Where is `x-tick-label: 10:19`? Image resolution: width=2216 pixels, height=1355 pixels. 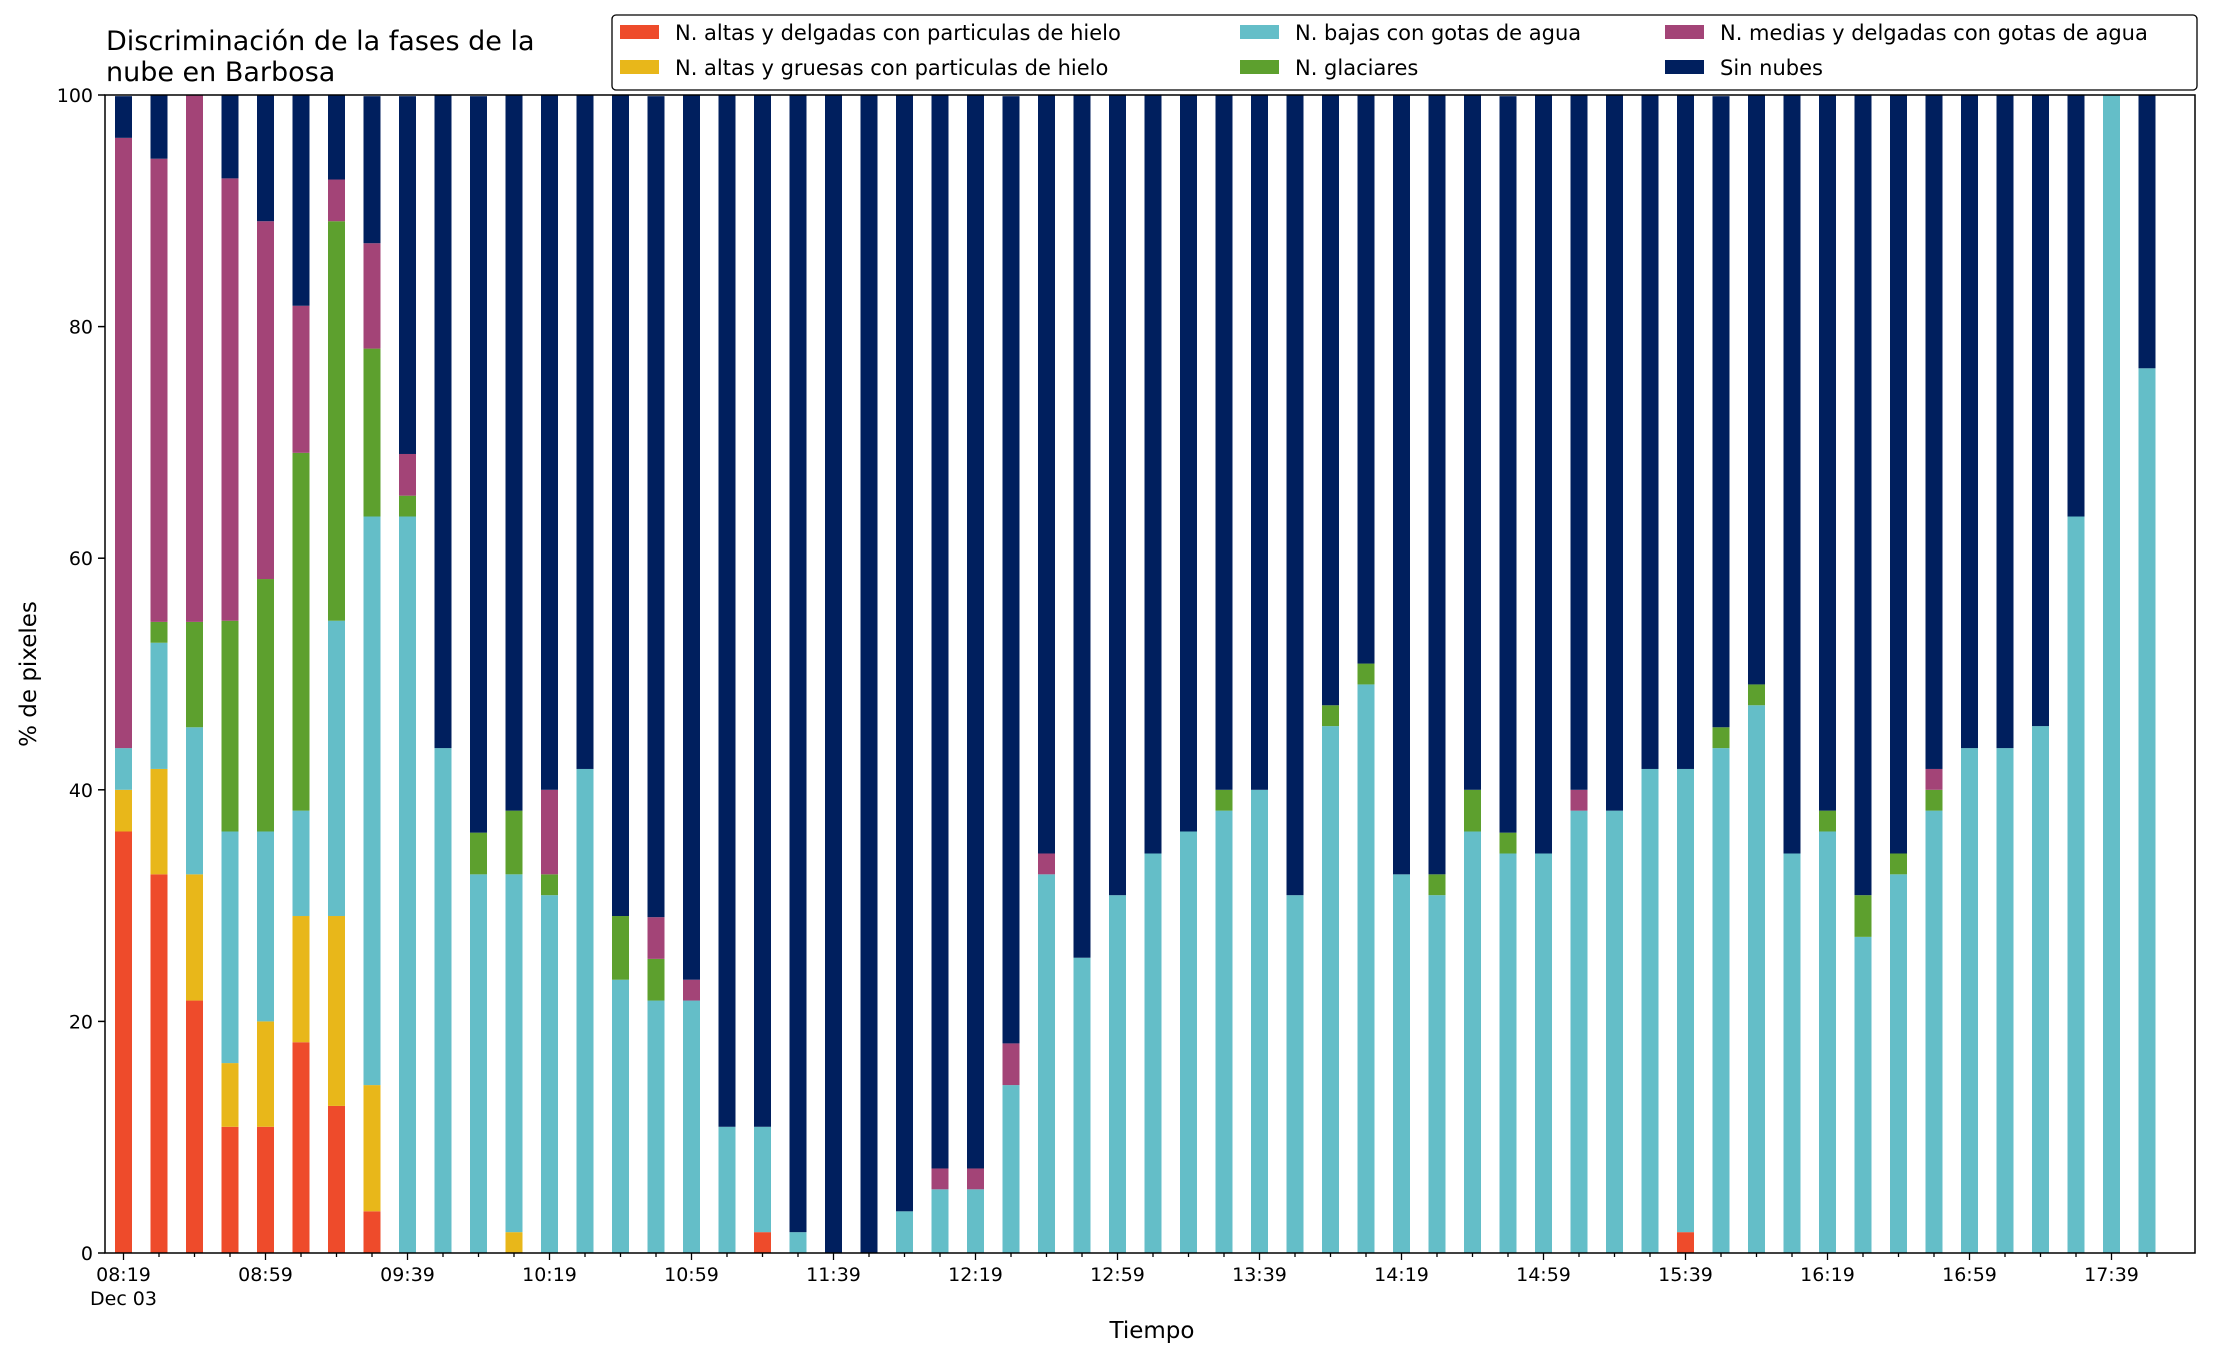
x-tick-label: 10:19 is located at coordinates (549, 1275).